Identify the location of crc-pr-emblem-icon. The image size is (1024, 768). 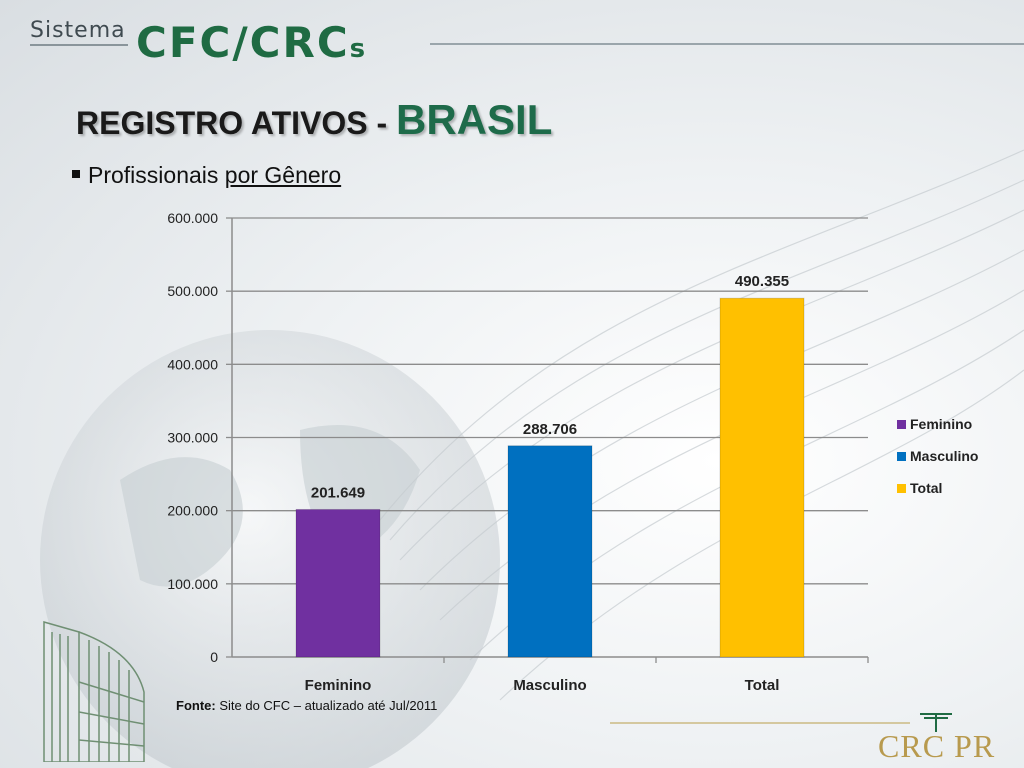
(936, 722).